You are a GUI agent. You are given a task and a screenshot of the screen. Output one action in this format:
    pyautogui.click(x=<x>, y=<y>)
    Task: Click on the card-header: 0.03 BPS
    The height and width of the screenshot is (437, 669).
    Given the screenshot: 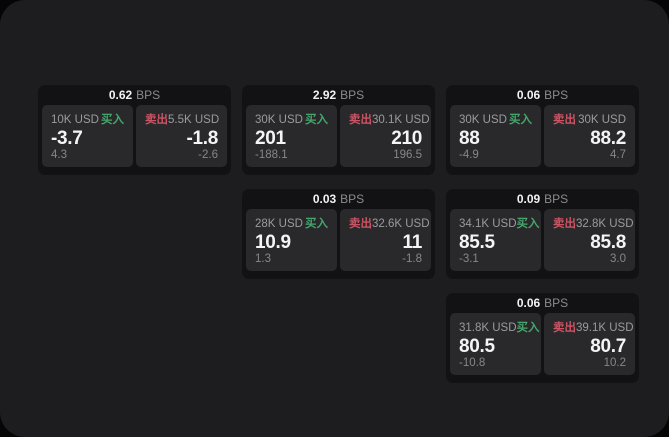 What is the action you would take?
    pyautogui.click(x=338, y=199)
    